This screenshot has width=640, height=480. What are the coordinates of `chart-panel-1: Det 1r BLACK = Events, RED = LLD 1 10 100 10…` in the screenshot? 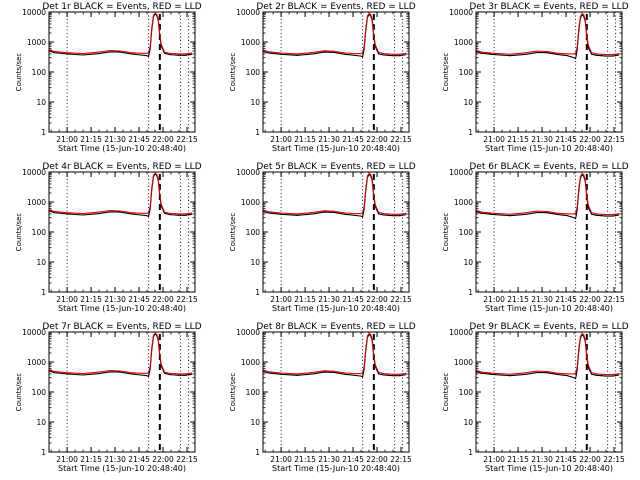 It's located at (108, 77).